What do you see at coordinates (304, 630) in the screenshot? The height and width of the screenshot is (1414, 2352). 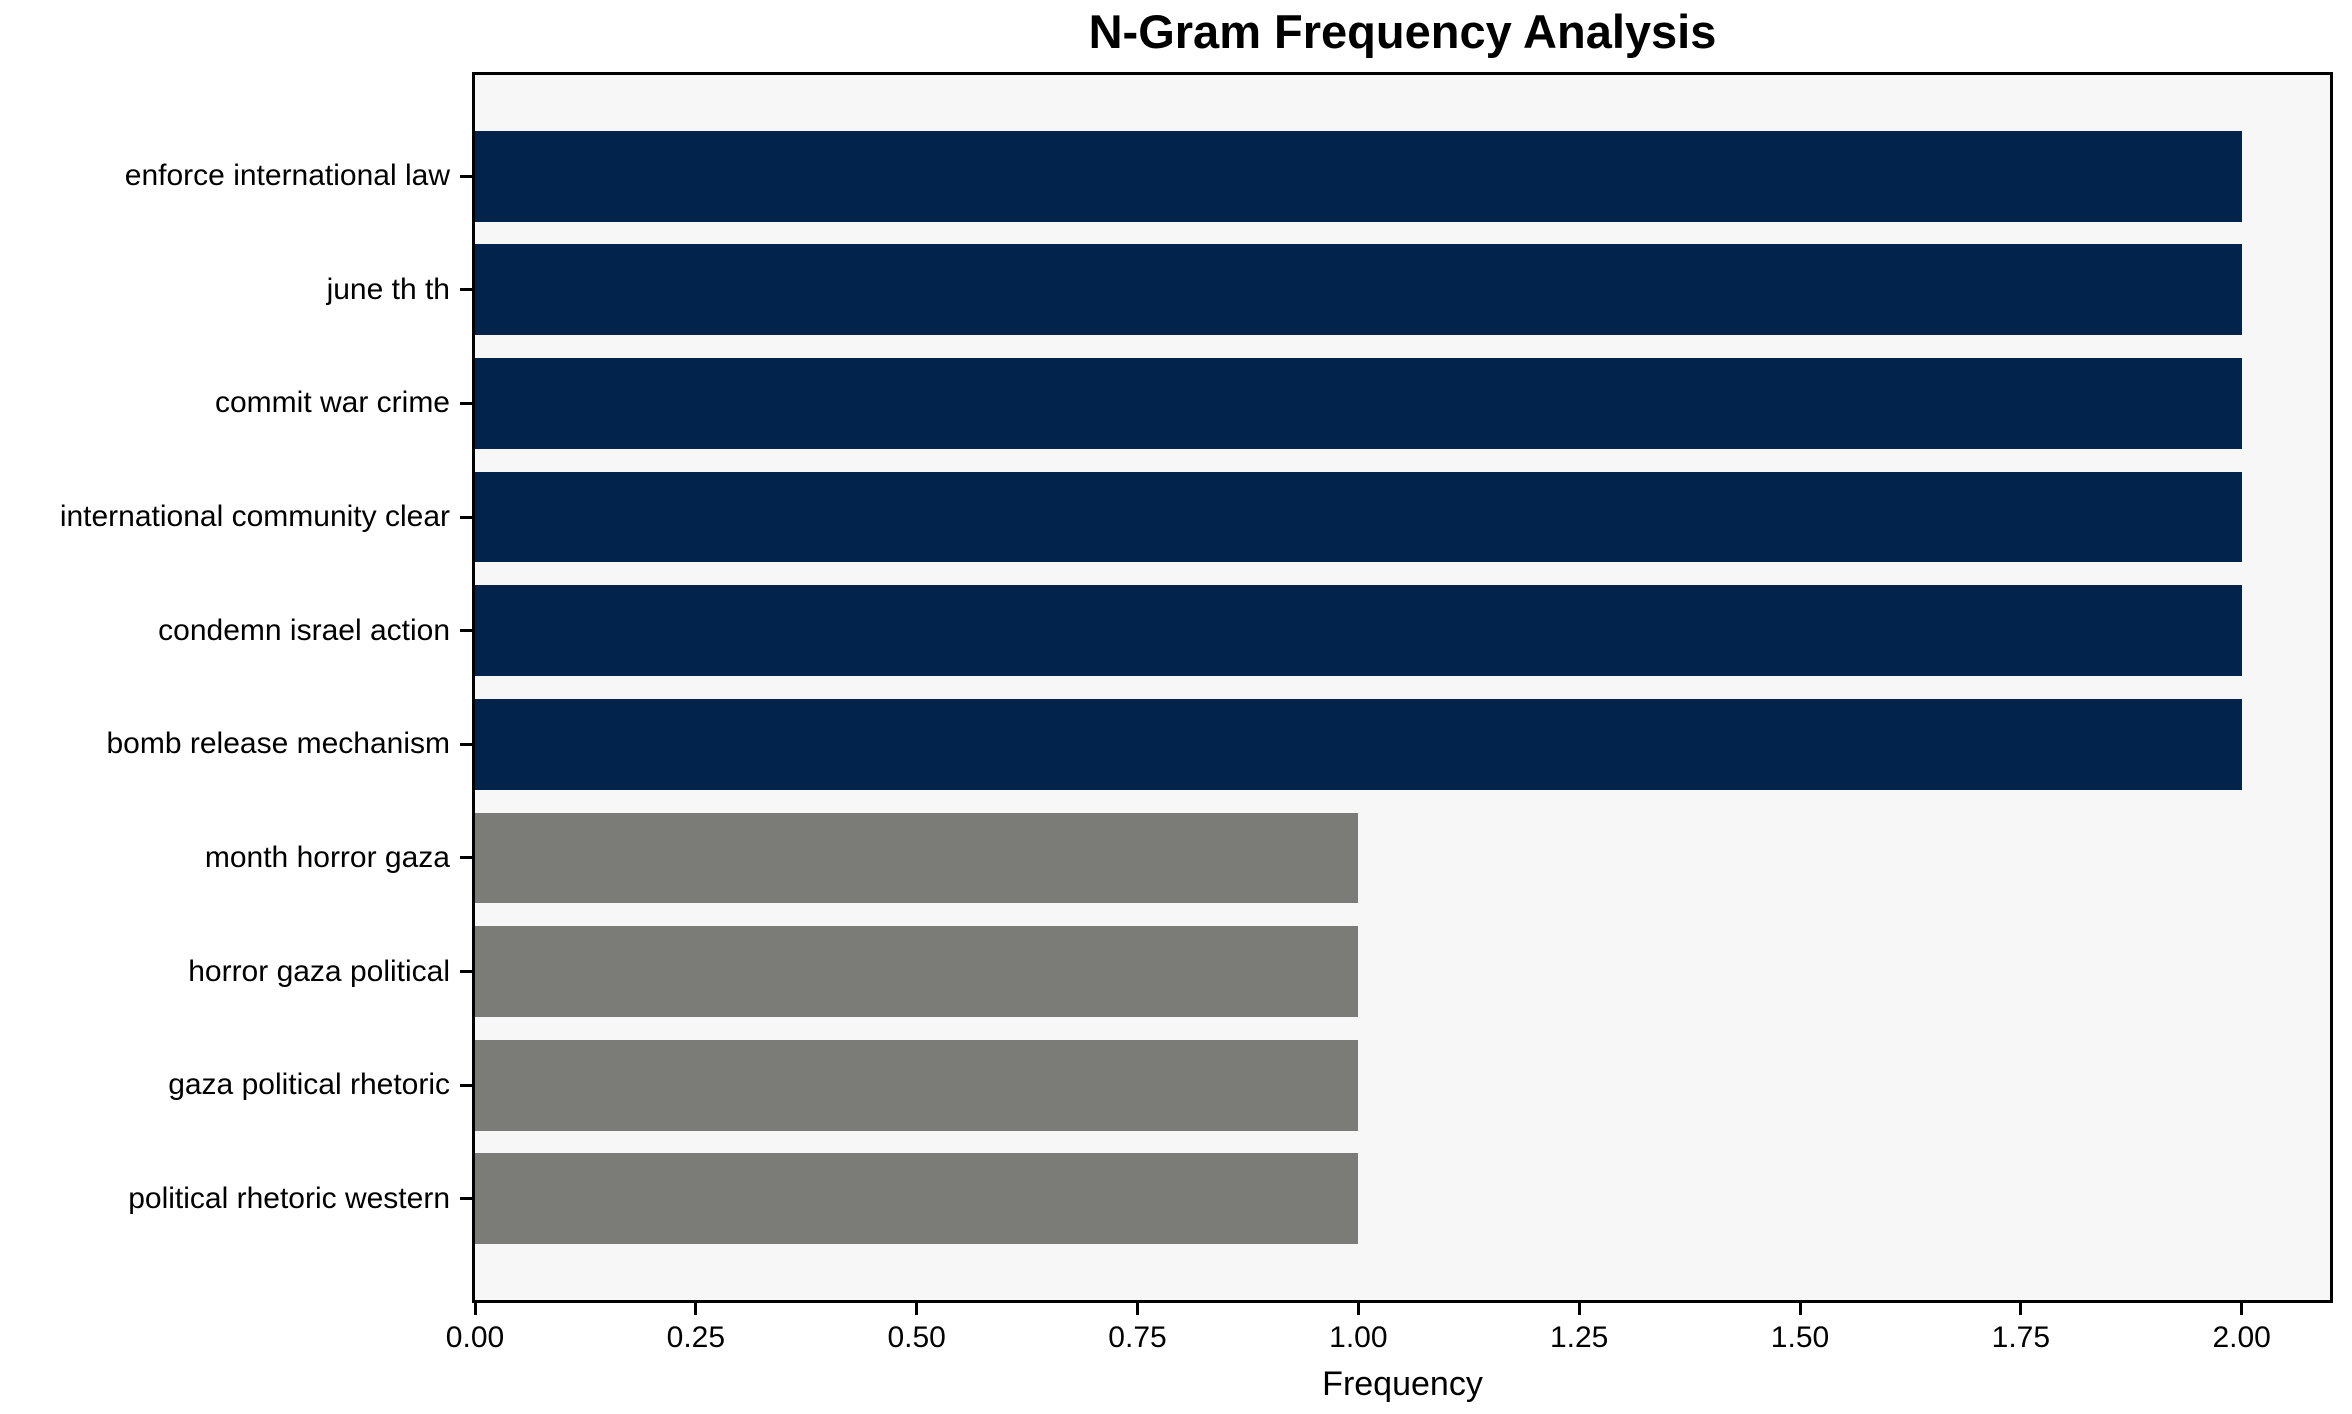 I see `y-tick-label: condemn israel action` at bounding box center [304, 630].